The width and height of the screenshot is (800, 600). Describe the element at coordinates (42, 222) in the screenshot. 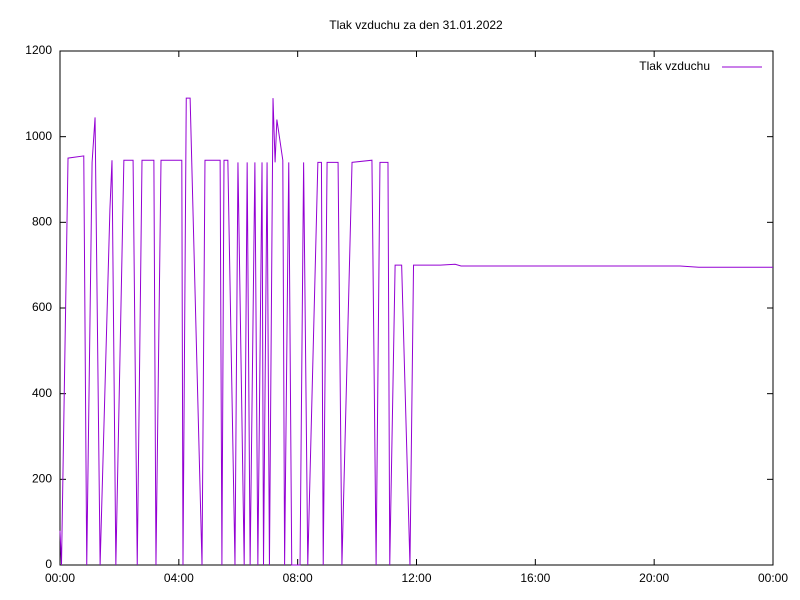

I see `y-tick-label: 800` at that location.